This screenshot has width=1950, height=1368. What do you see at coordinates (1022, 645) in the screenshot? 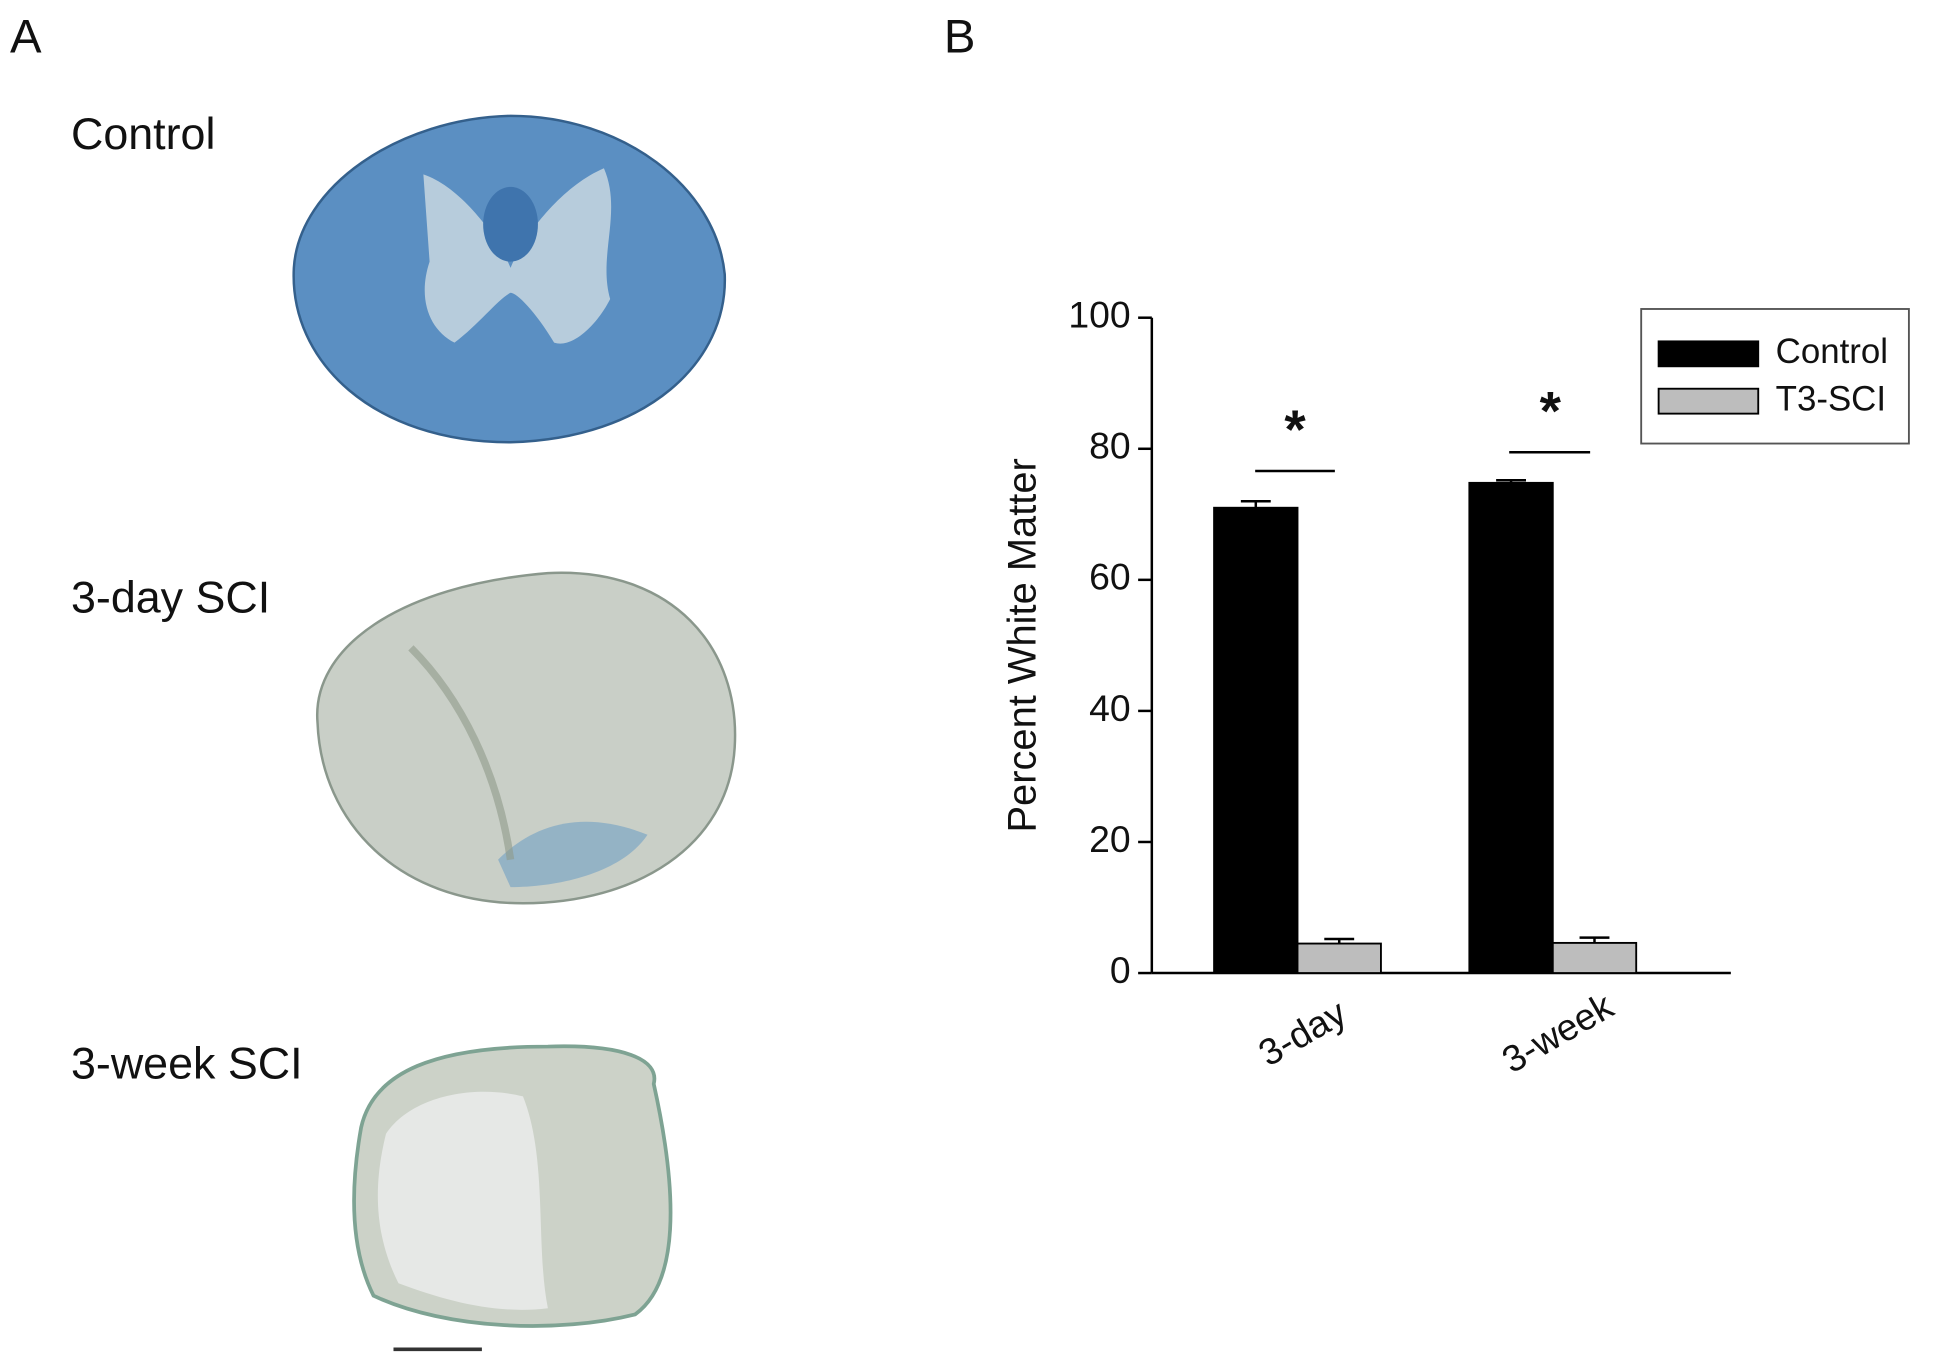
I see `y-axis-label: Percent White Matter` at bounding box center [1022, 645].